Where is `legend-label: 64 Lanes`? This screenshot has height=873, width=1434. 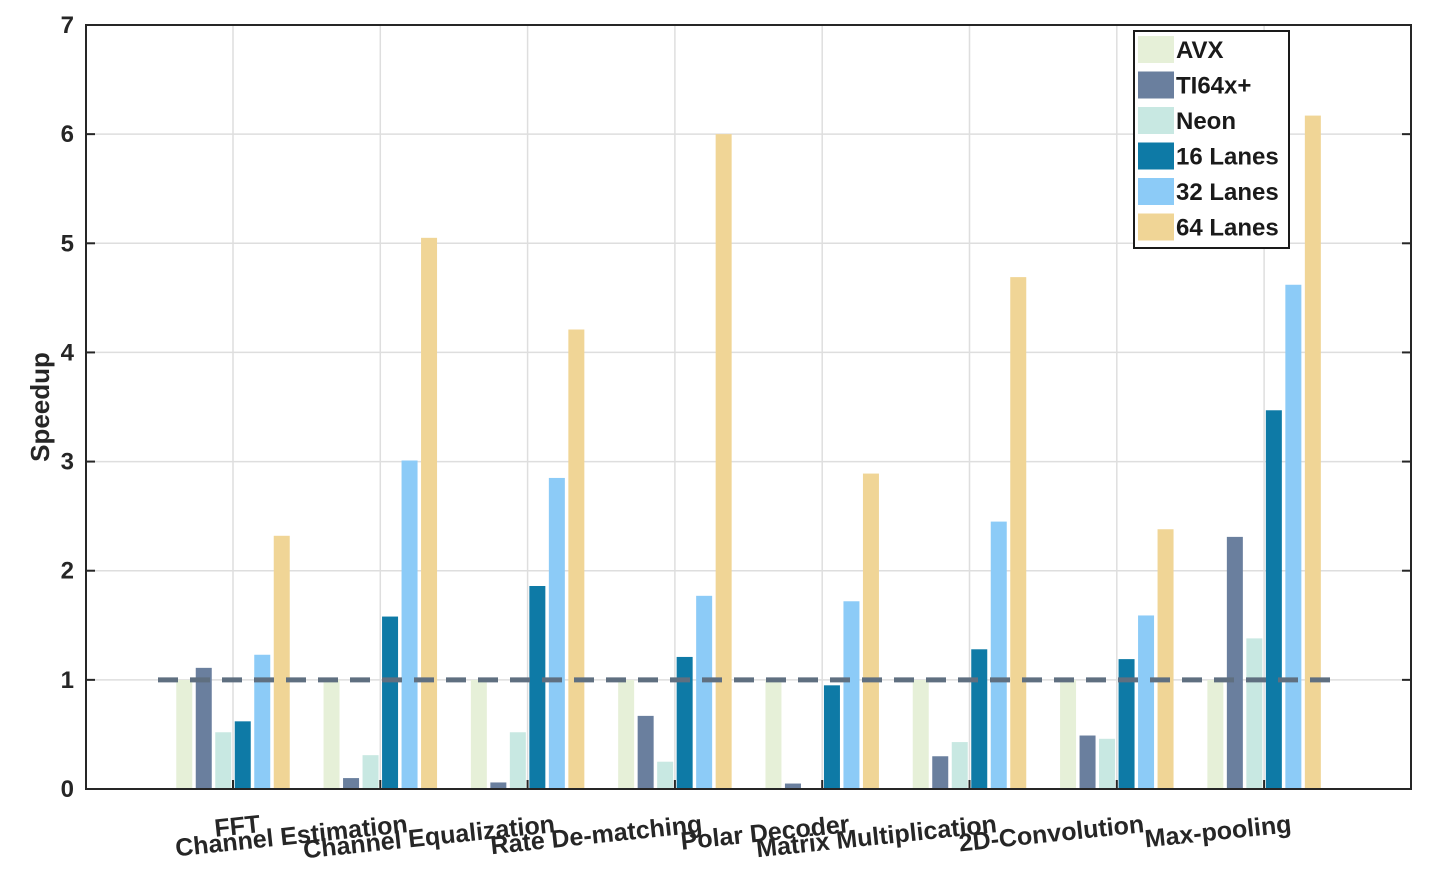
legend-label: 64 Lanes is located at coordinates (1227, 228).